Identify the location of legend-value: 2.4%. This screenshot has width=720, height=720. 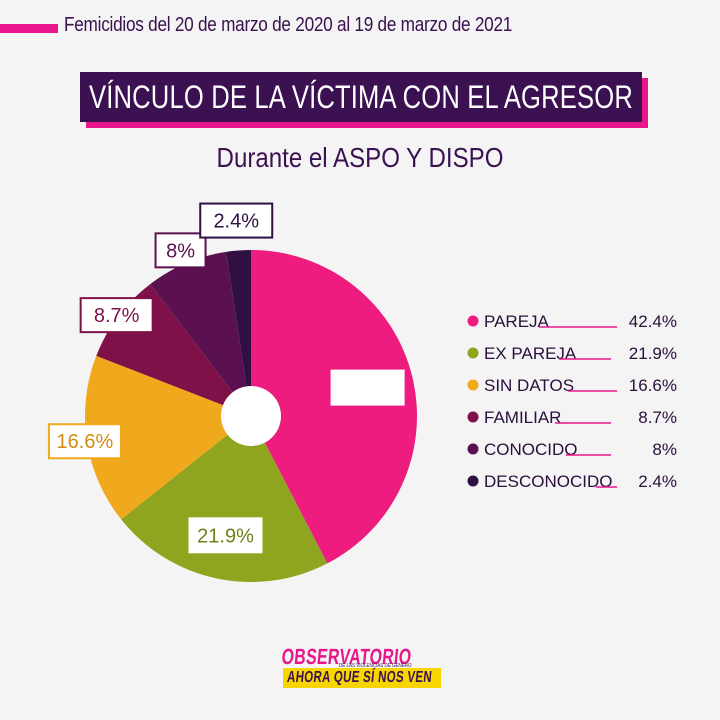
(657, 481).